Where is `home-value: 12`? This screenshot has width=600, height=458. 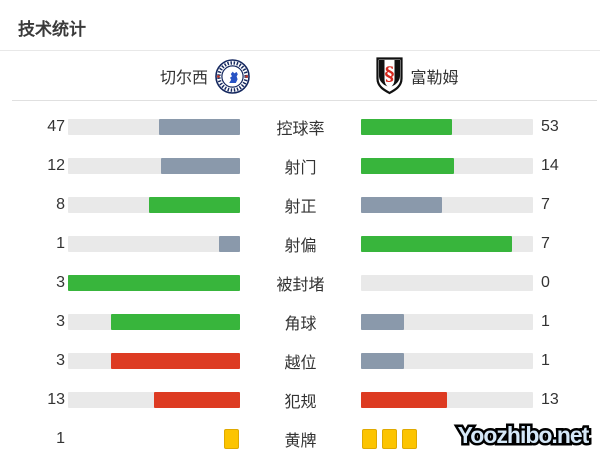
home-value: 12 is located at coordinates (56, 165).